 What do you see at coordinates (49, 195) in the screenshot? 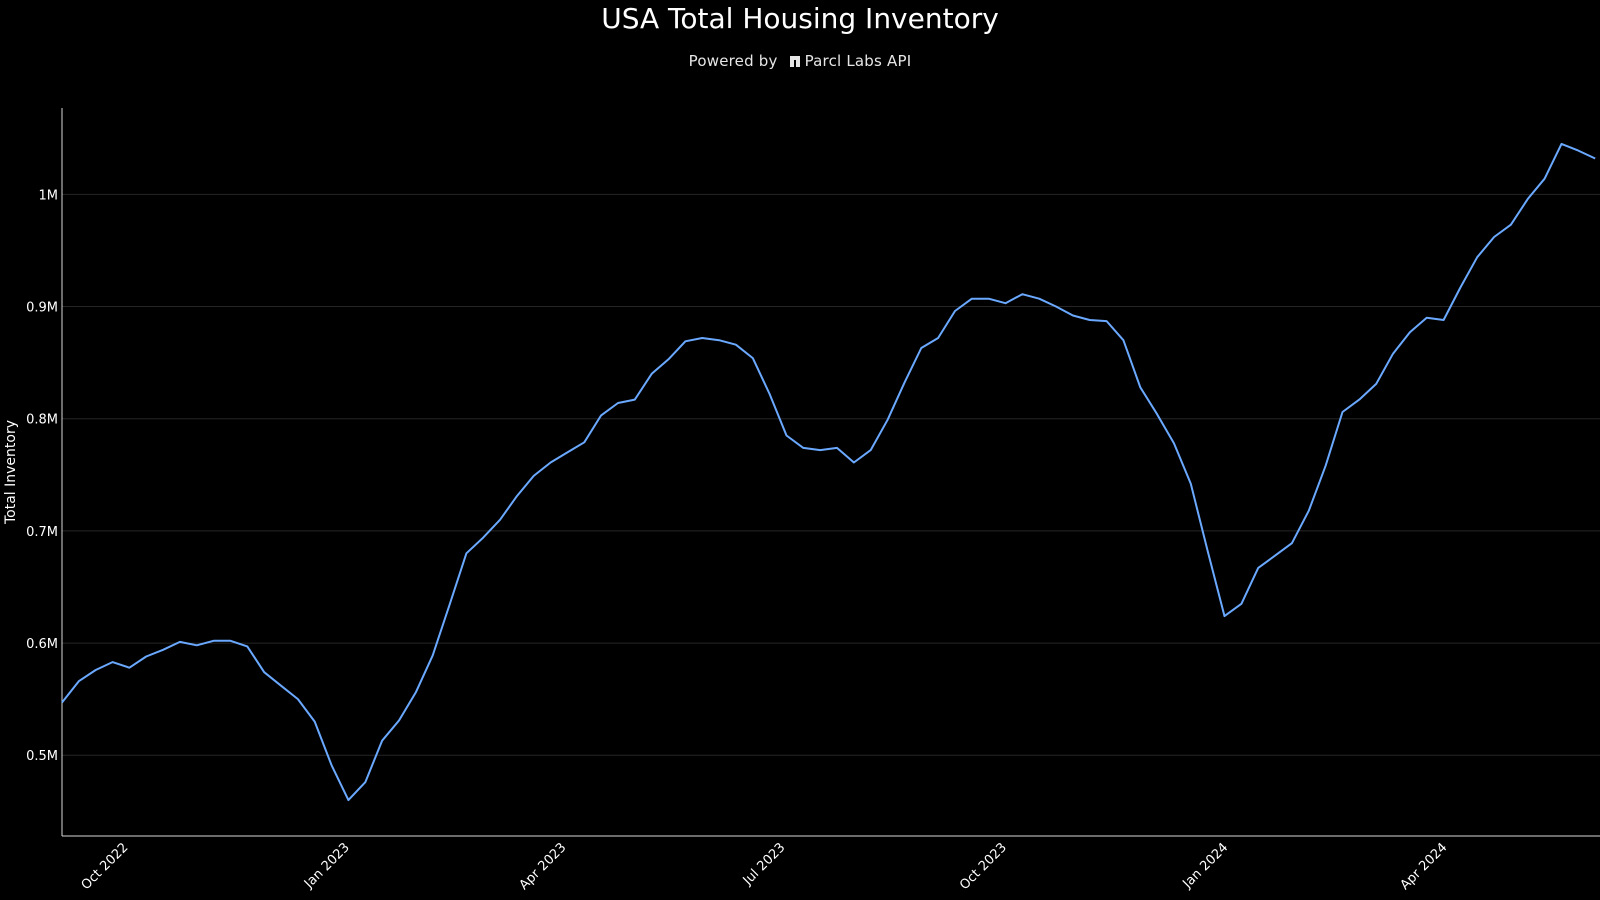
I see `y-tick-label: 1M` at bounding box center [49, 195].